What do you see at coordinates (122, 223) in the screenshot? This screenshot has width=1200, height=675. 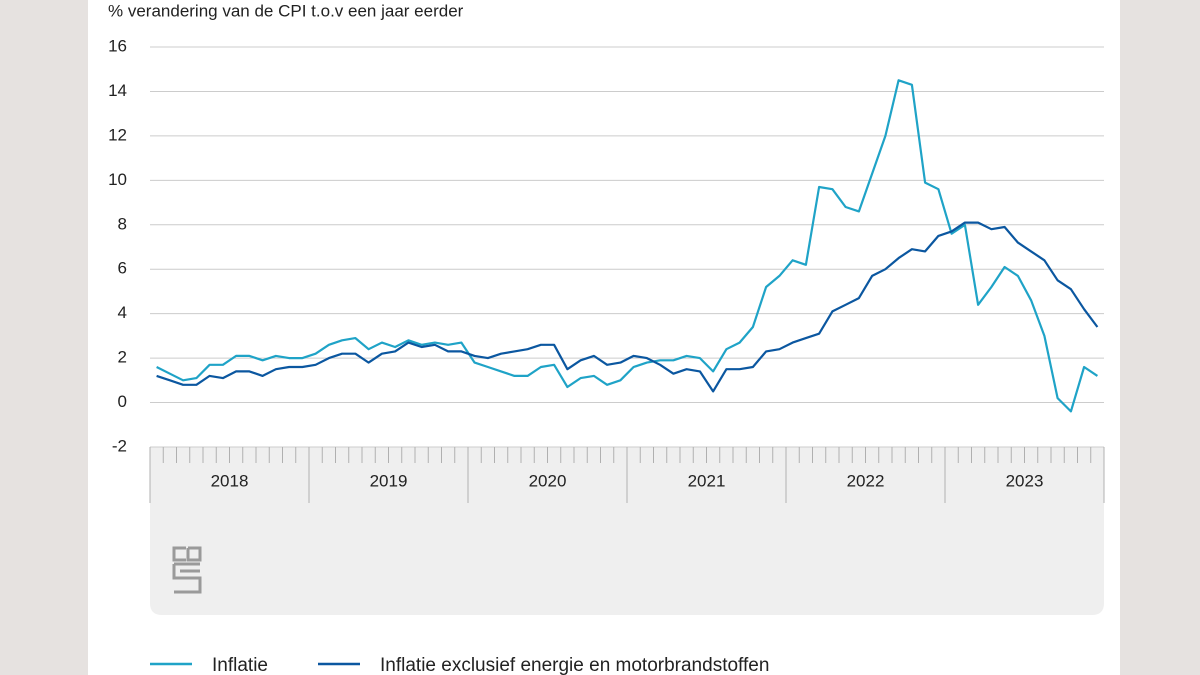 I see `y-tick-label: 8` at bounding box center [122, 223].